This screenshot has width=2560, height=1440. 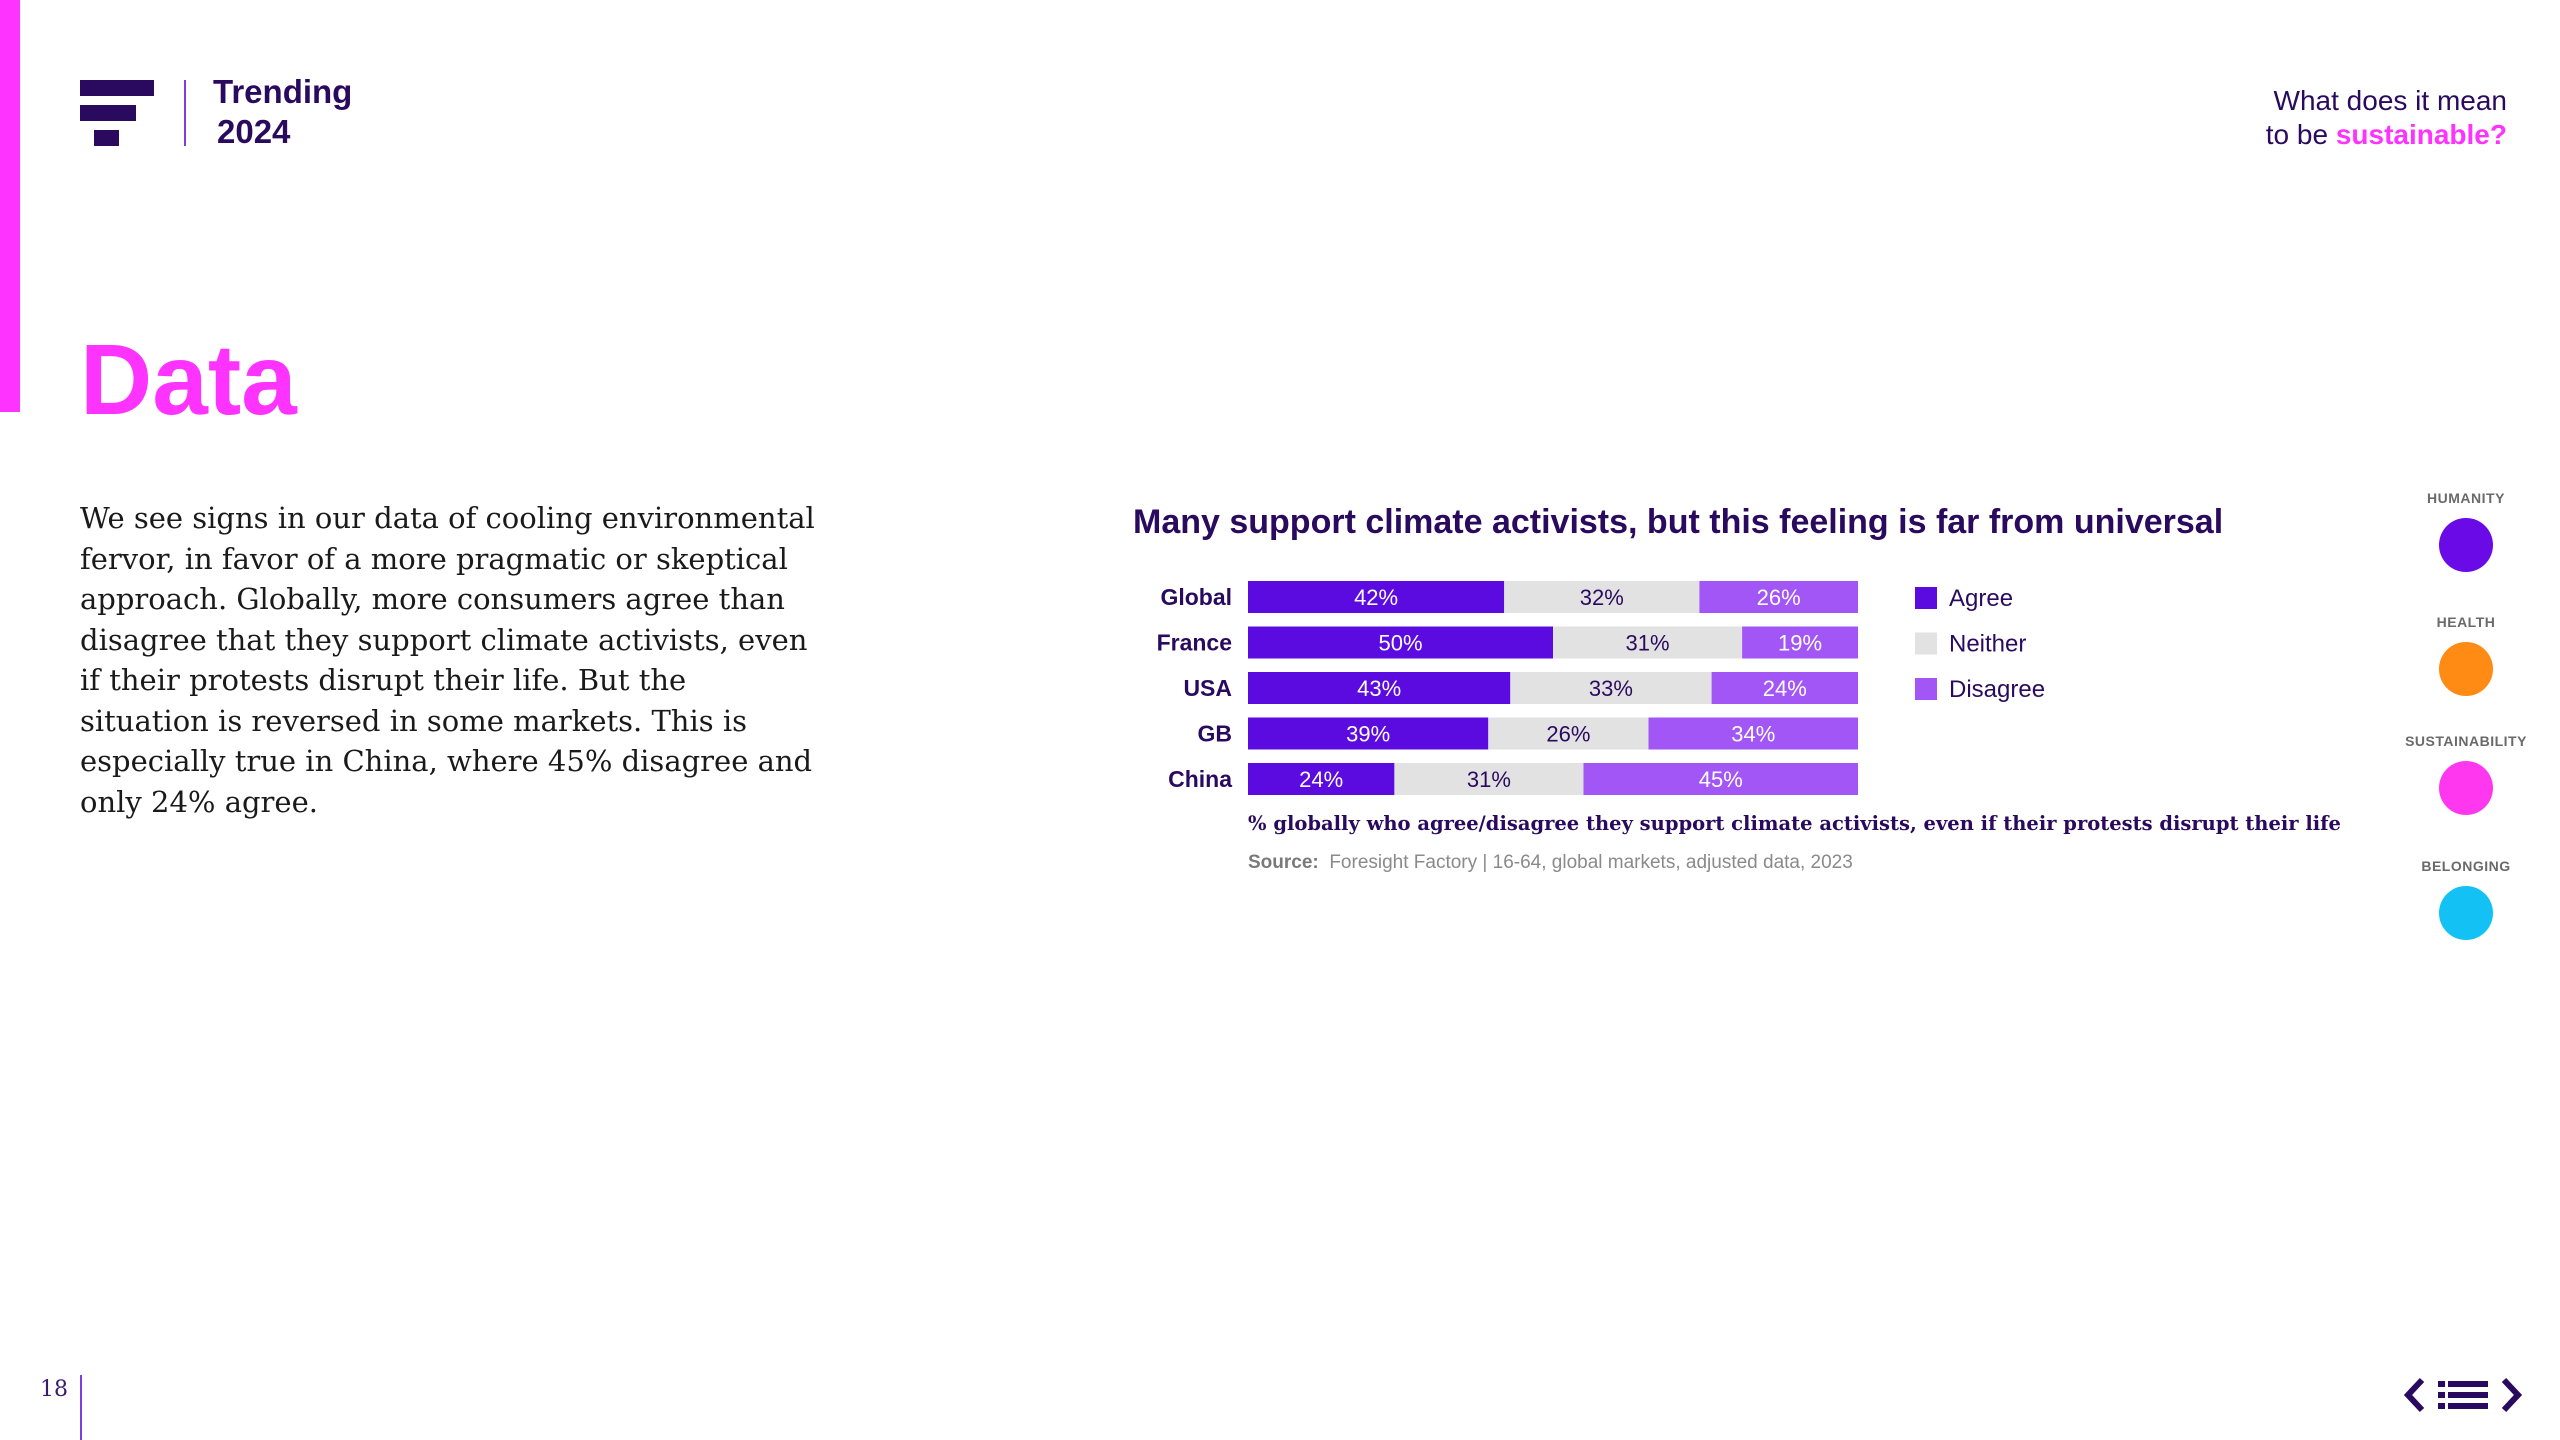 What do you see at coordinates (2466, 498) in the screenshot?
I see `side-nav-label: HUMANITY` at bounding box center [2466, 498].